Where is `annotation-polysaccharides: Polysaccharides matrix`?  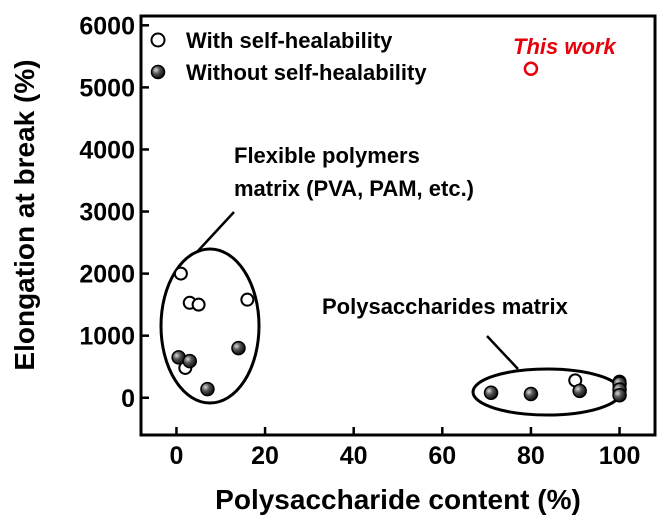
annotation-polysaccharides: Polysaccharides matrix is located at coordinates (445, 306).